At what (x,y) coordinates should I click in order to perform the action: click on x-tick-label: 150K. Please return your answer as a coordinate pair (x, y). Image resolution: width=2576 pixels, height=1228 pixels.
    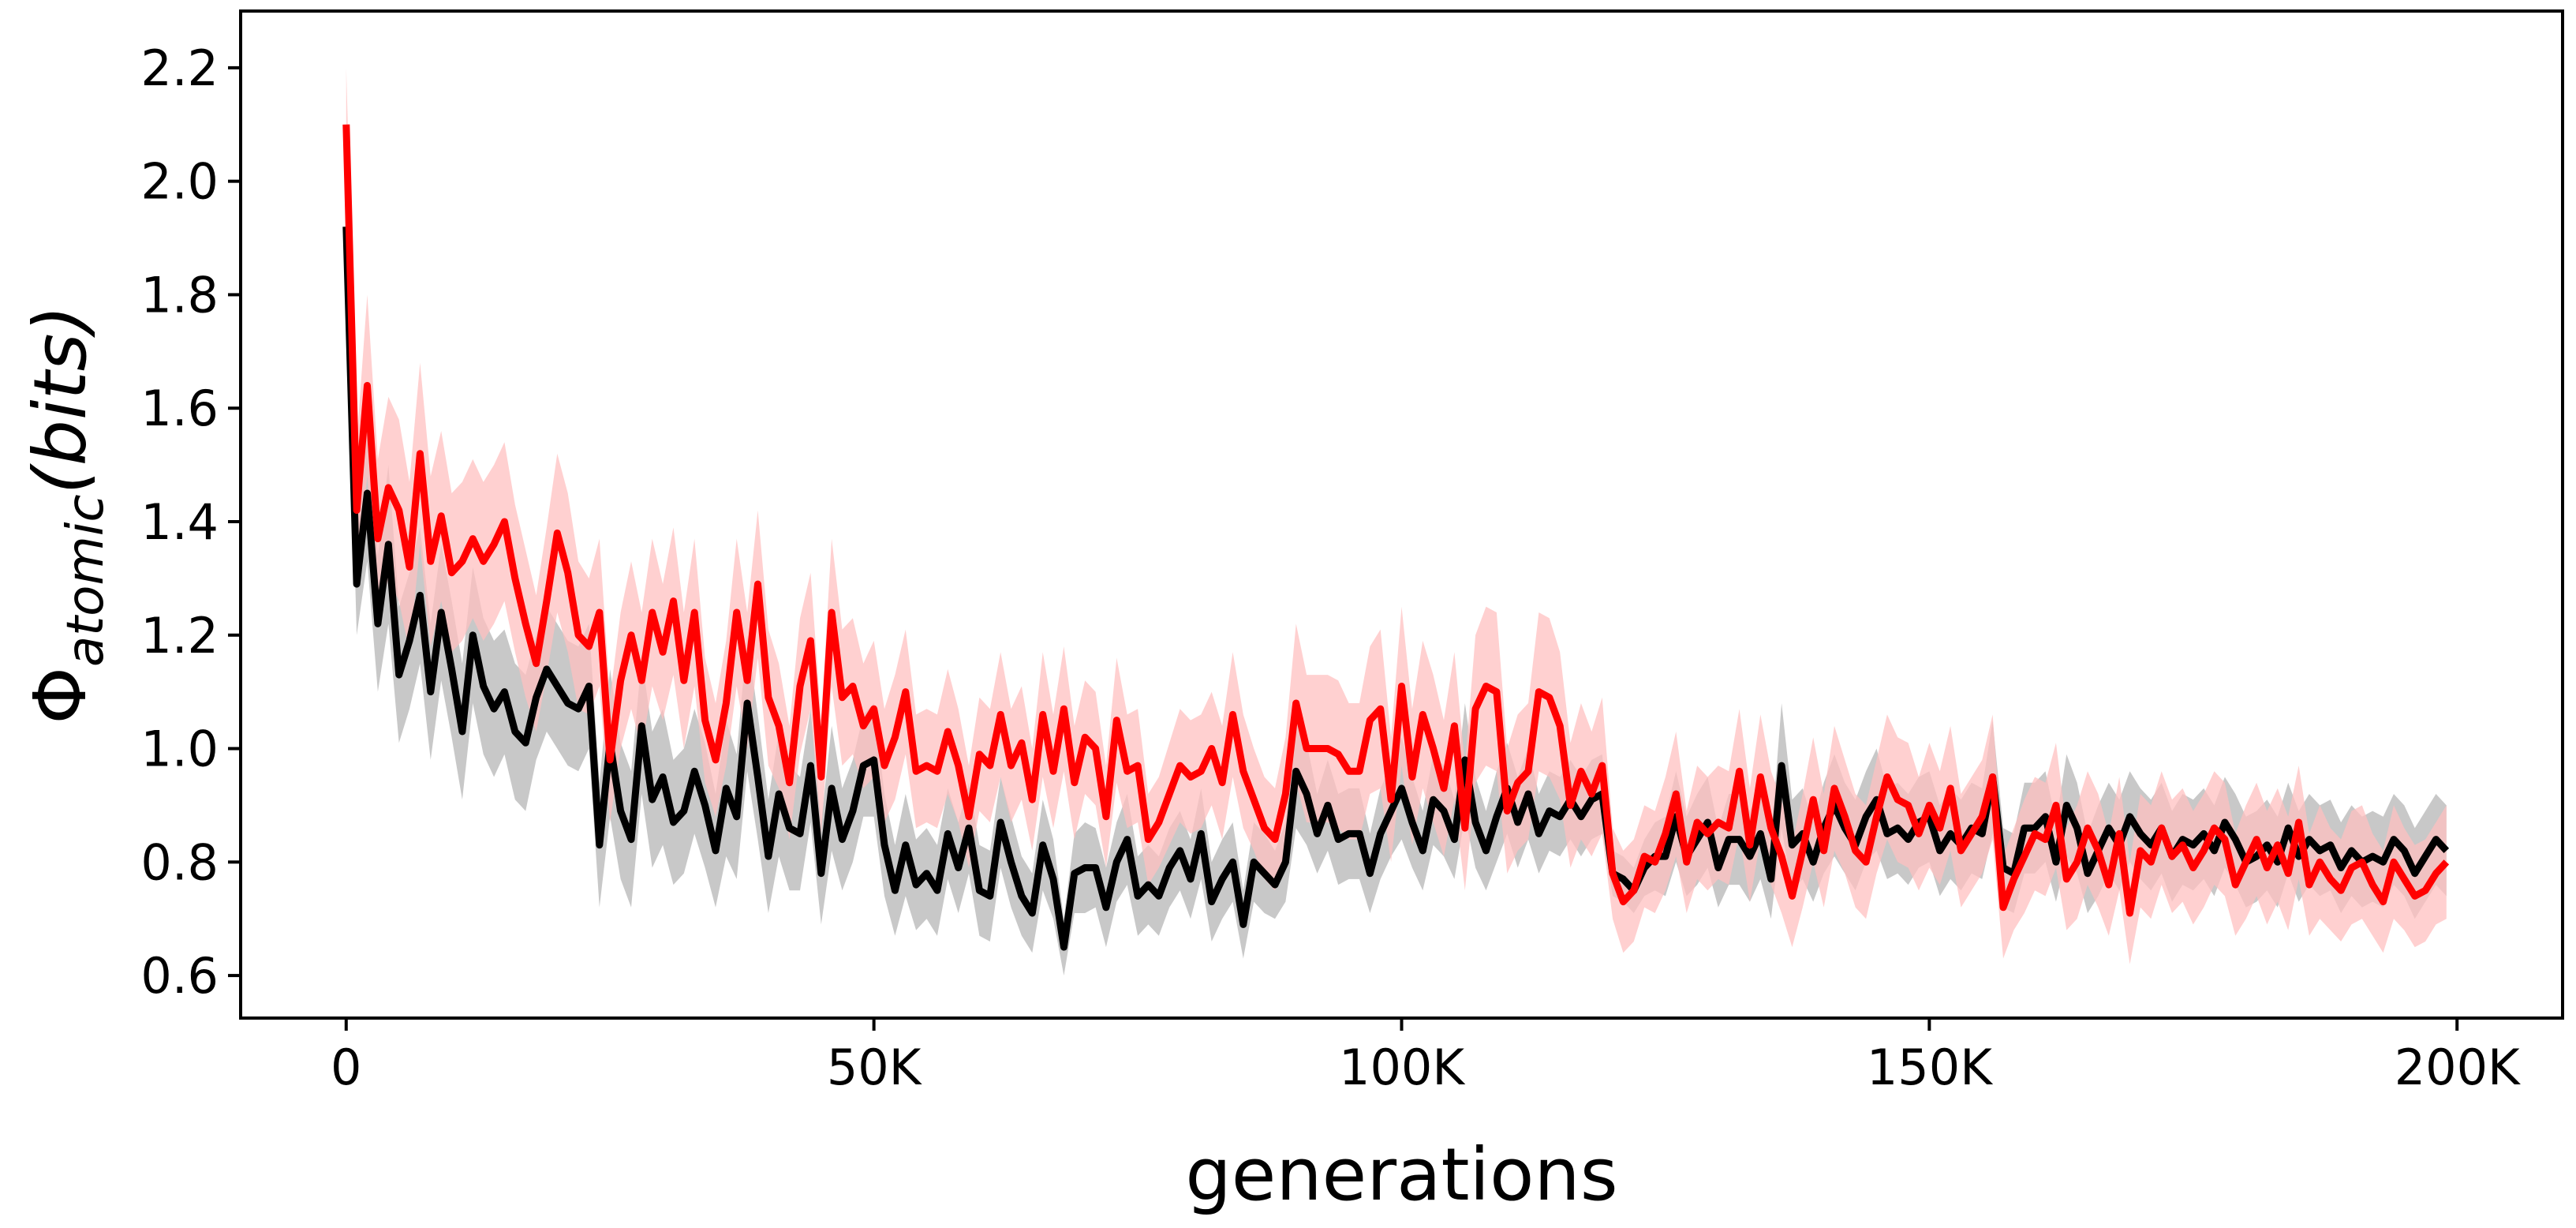
    Looking at the image, I should click on (1930, 1067).